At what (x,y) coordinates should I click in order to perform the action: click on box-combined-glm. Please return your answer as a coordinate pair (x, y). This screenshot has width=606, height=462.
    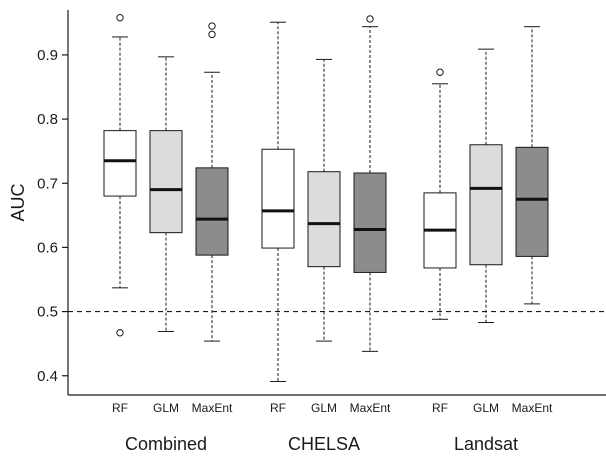
    Looking at the image, I should click on (166, 194).